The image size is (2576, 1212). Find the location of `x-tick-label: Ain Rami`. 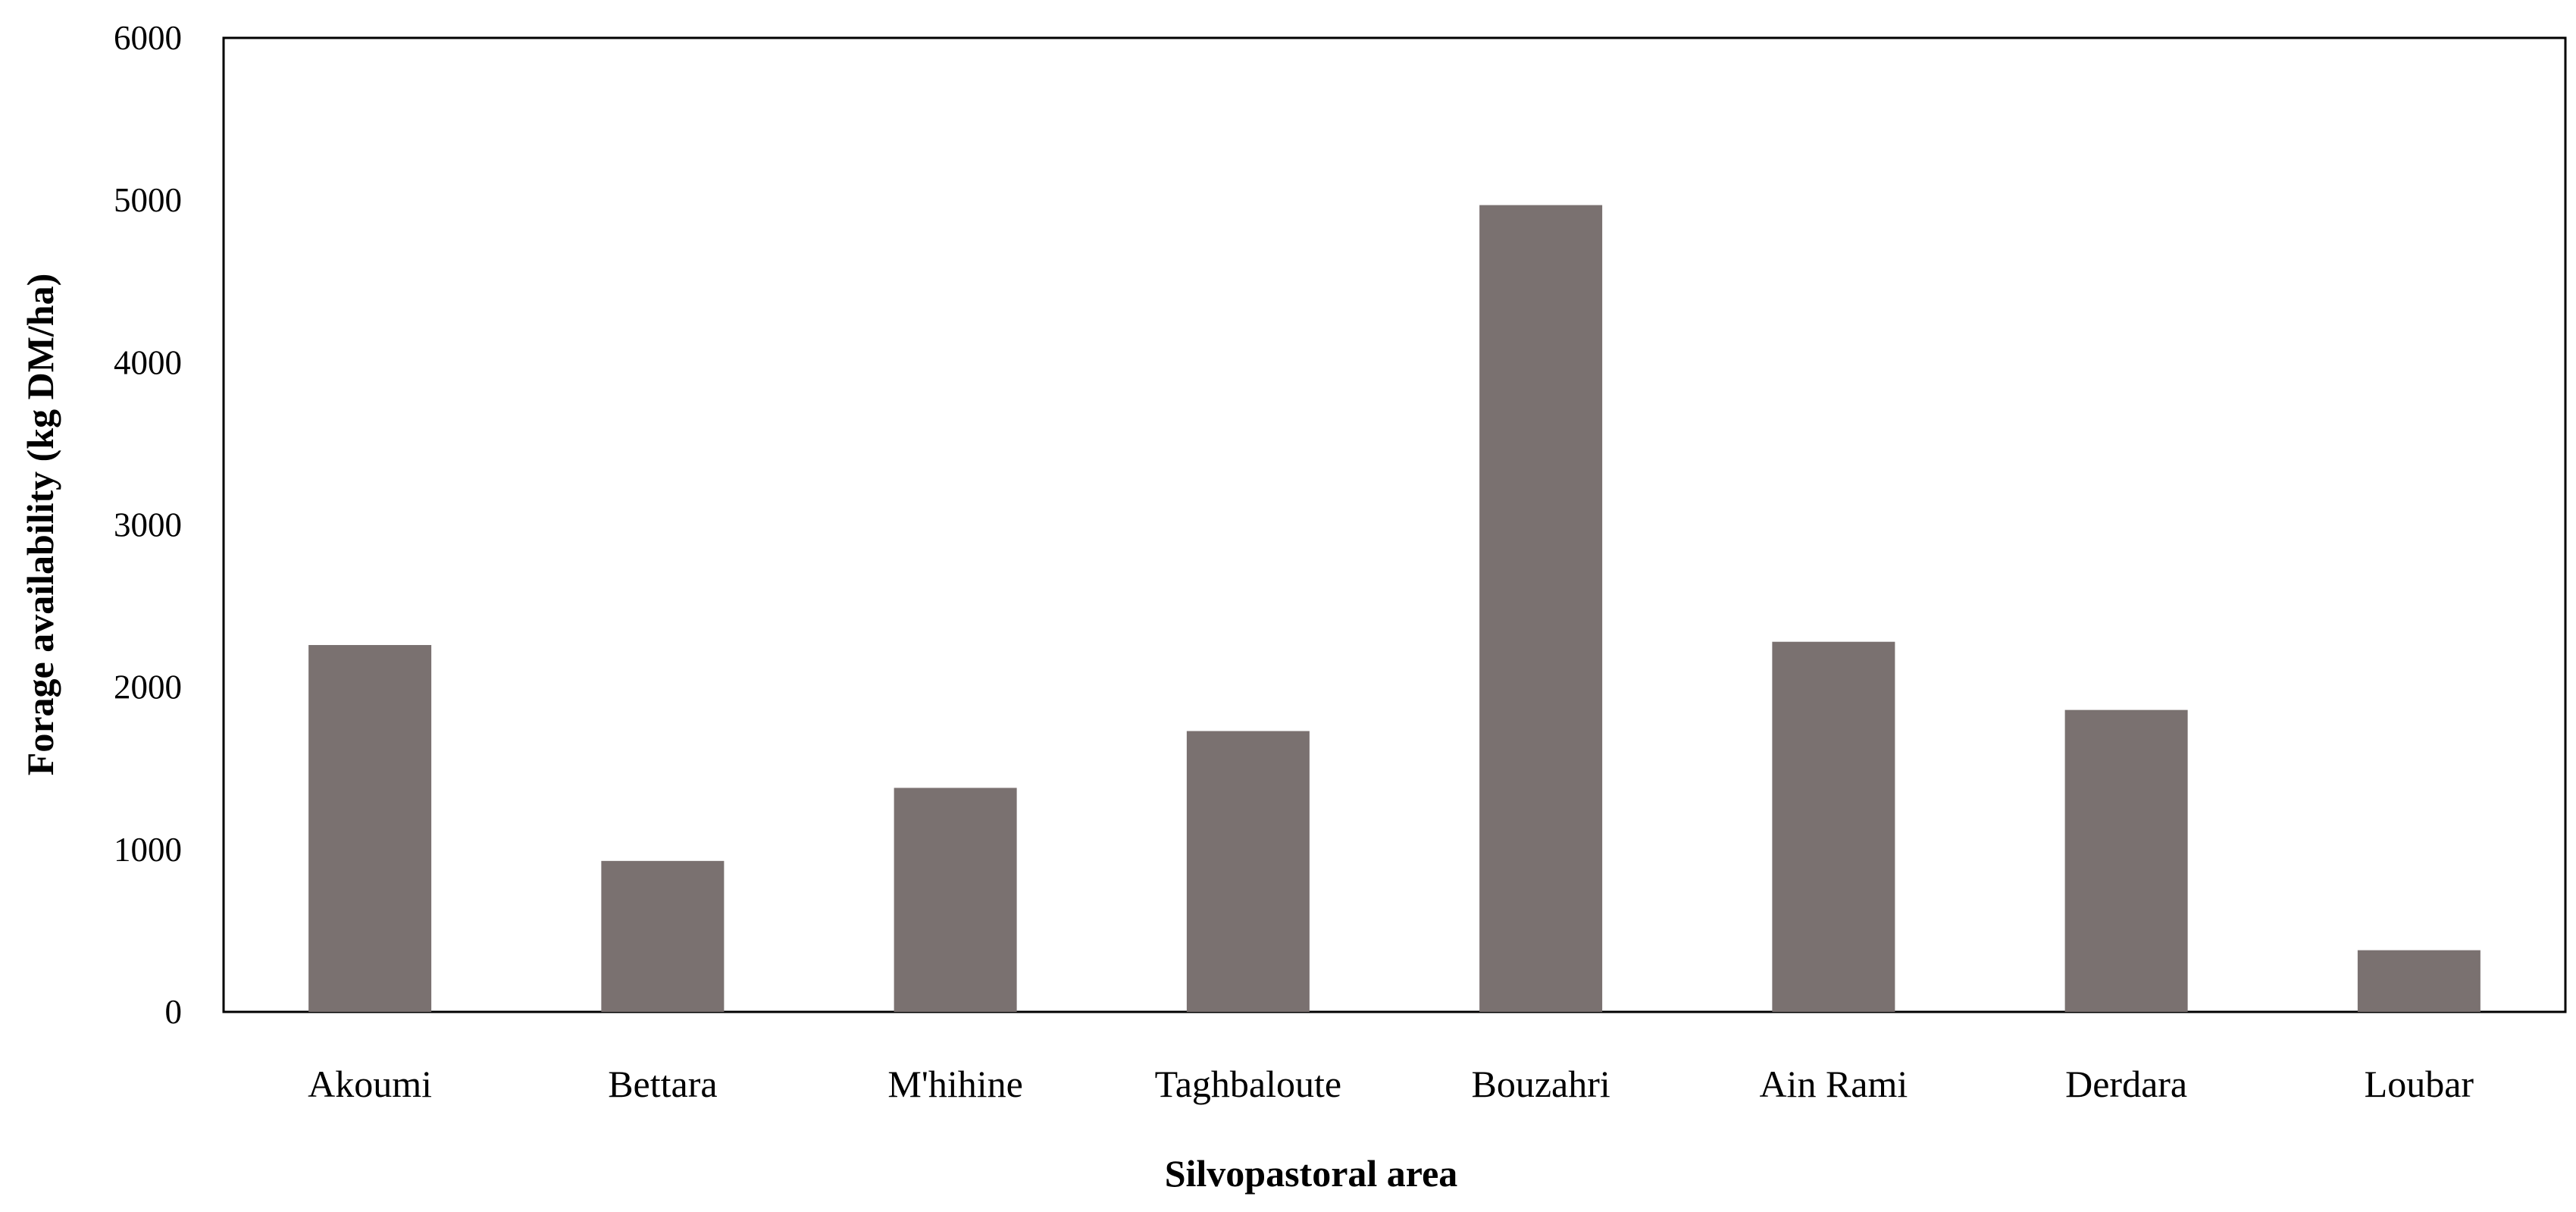

x-tick-label: Ain Rami is located at coordinates (1833, 1084).